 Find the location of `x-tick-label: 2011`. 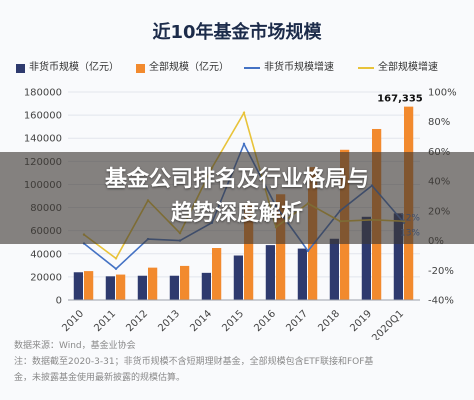

x-tick-label: 2011 is located at coordinates (105, 321).